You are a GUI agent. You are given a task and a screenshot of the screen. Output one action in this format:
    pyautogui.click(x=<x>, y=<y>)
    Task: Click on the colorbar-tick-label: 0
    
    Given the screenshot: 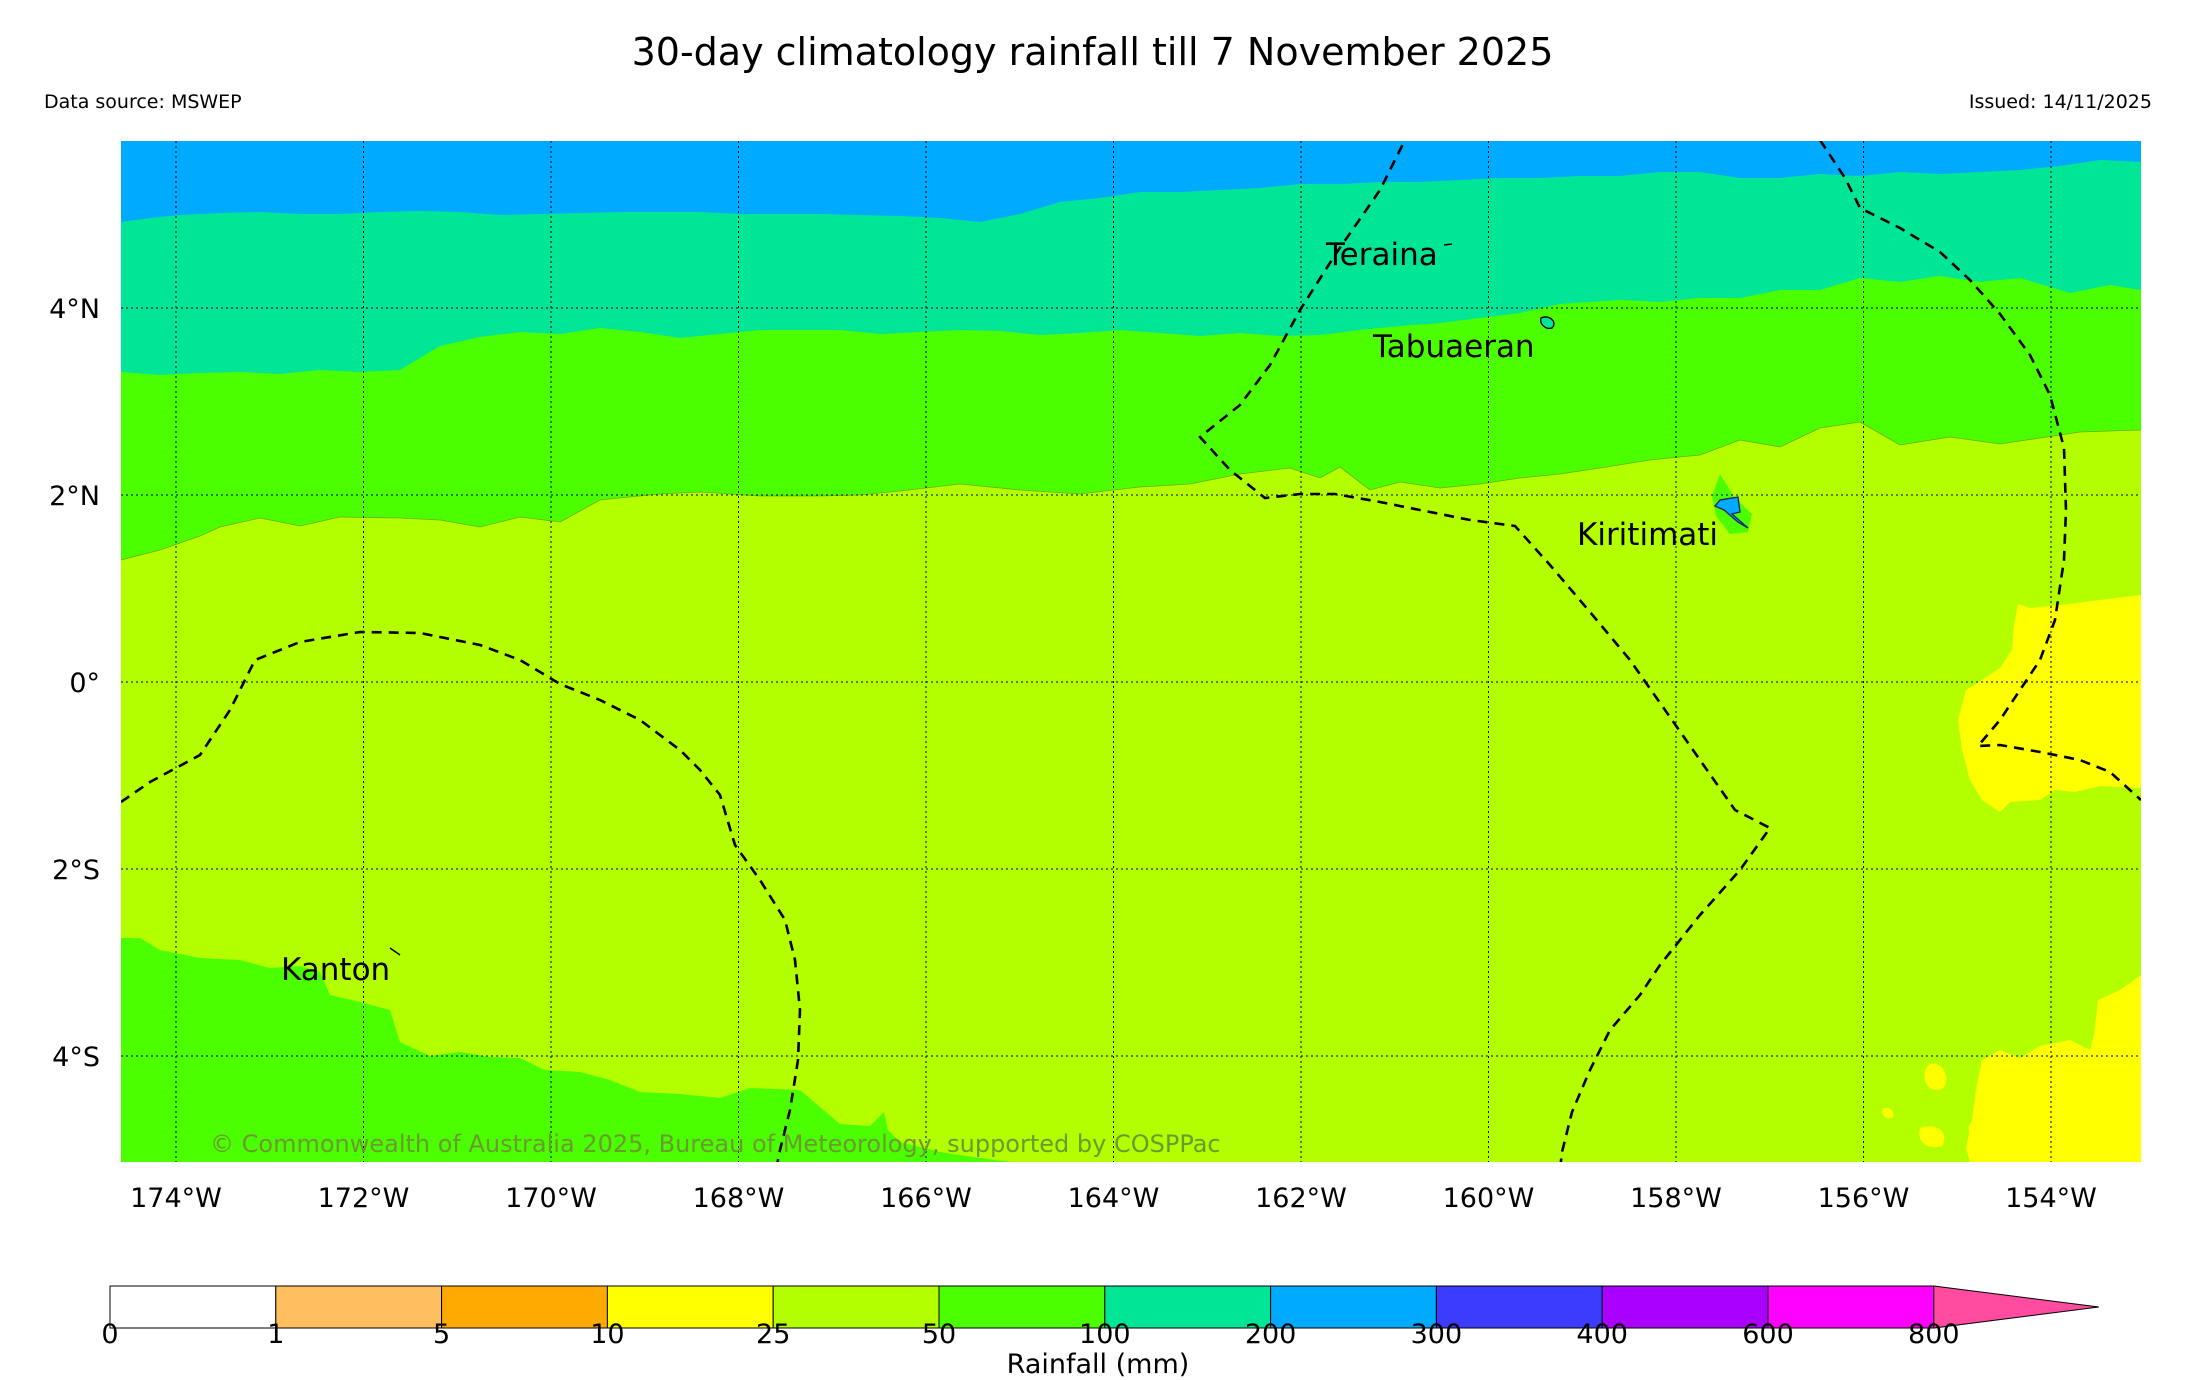 What is the action you would take?
    pyautogui.click(x=109, y=1334)
    